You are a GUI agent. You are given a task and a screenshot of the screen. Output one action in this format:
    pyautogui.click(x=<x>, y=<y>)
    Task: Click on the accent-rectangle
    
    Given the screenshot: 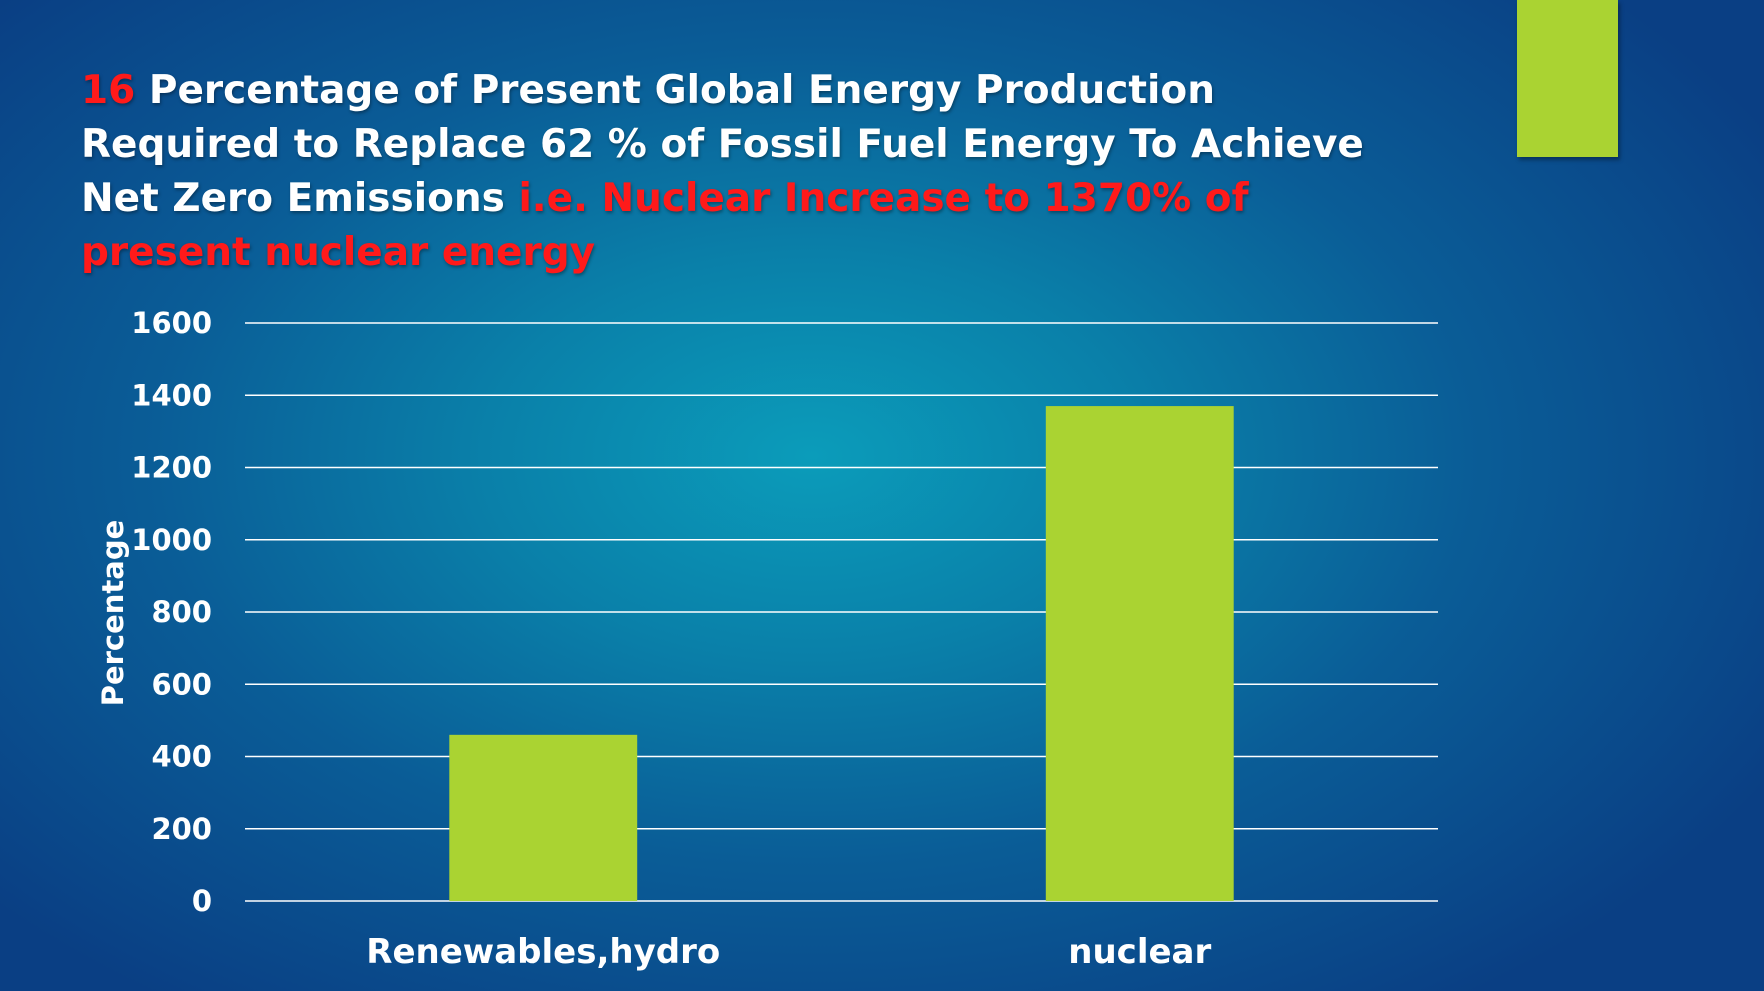 What is the action you would take?
    pyautogui.click(x=1567, y=78)
    